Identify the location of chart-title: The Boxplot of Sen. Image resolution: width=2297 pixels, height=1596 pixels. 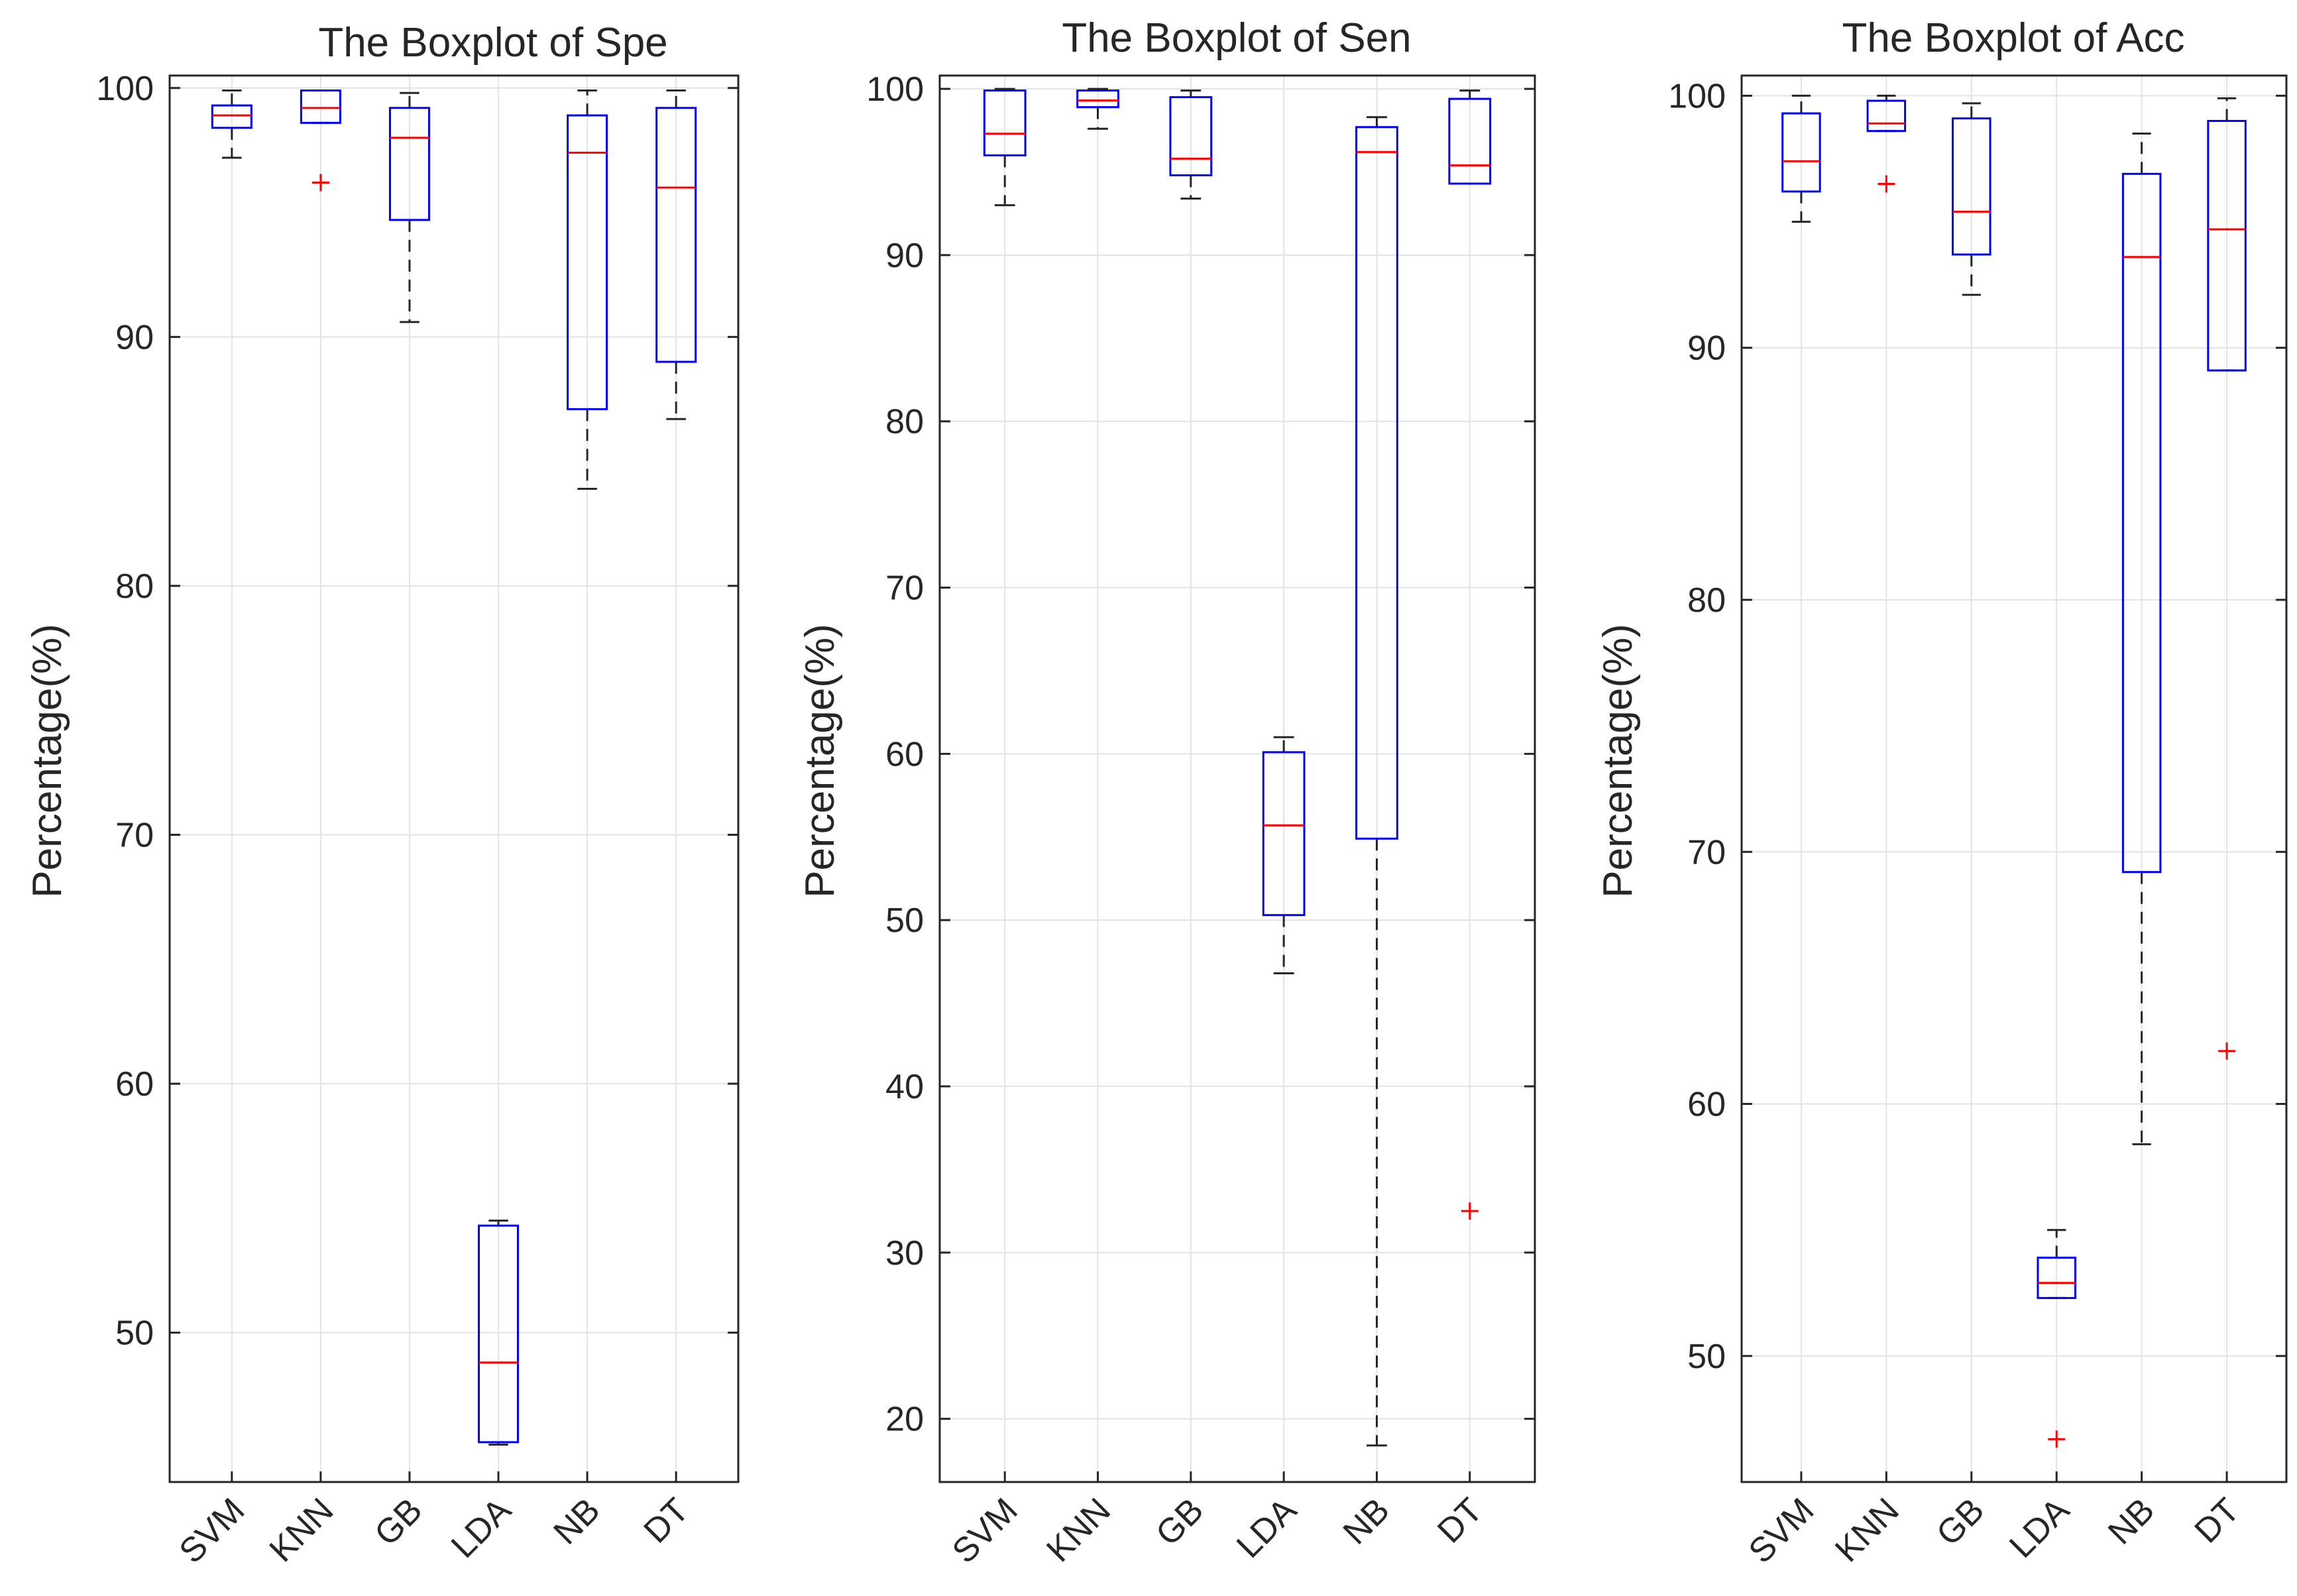
(1236, 38).